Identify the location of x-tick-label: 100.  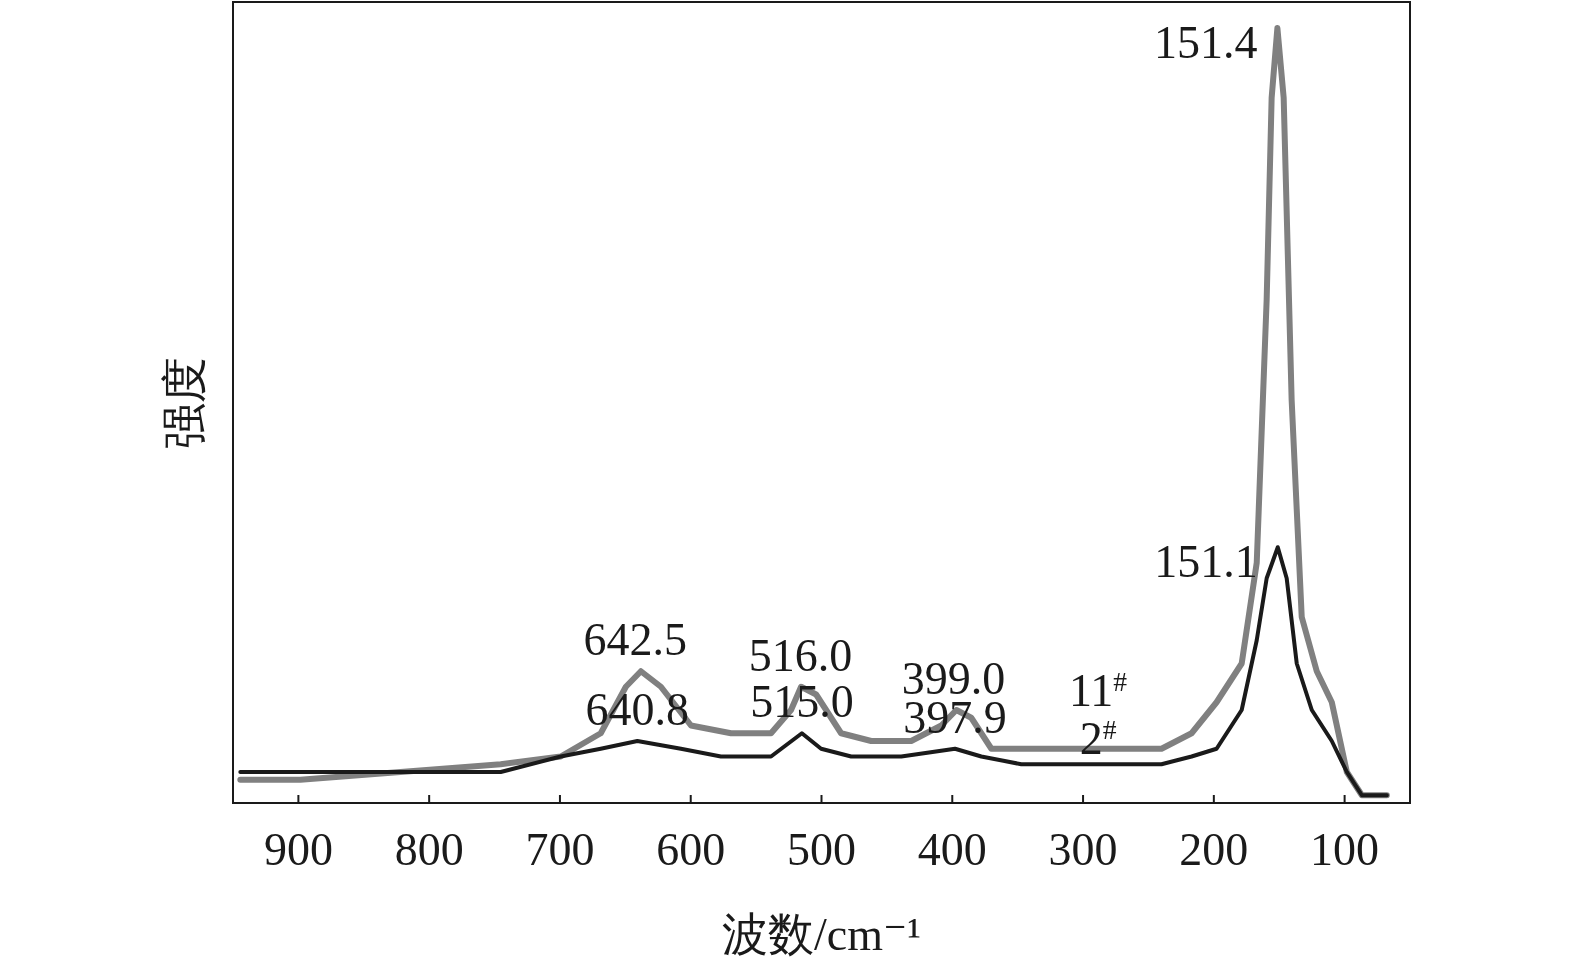
(1345, 849).